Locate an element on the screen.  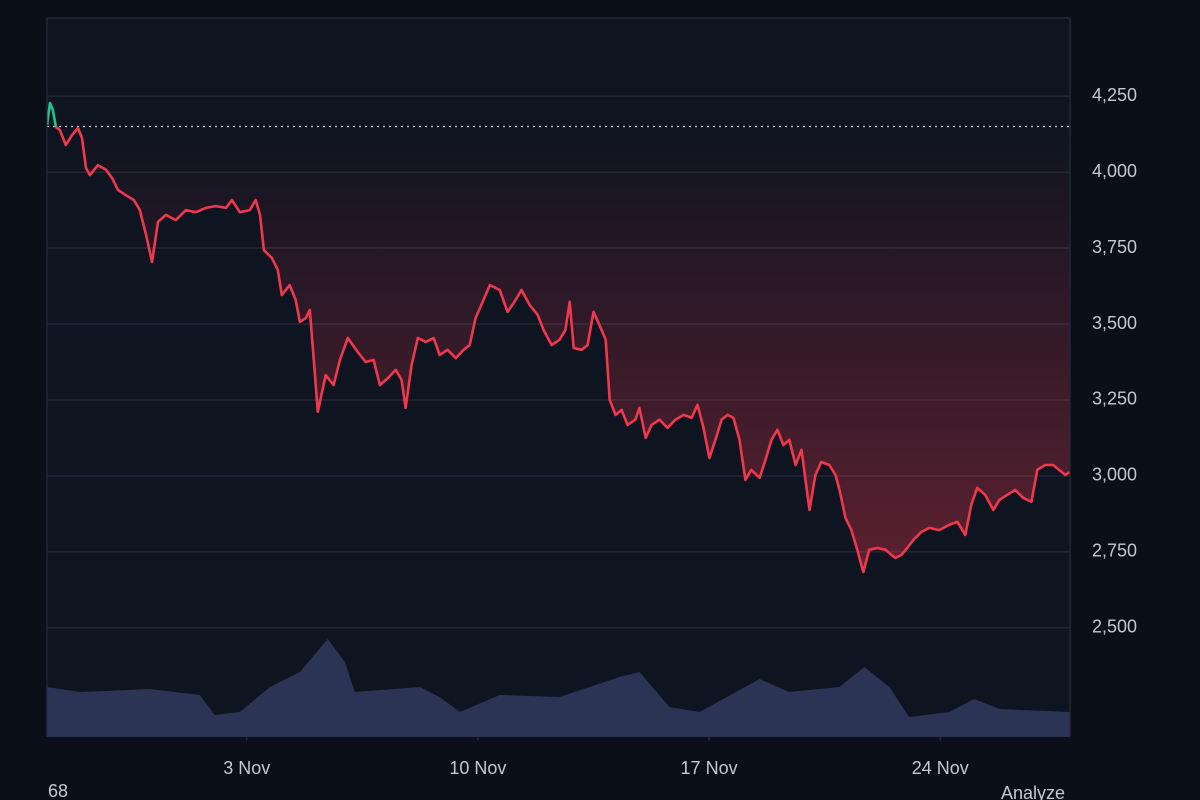
x-tick-label: 10 Nov is located at coordinates (477, 768).